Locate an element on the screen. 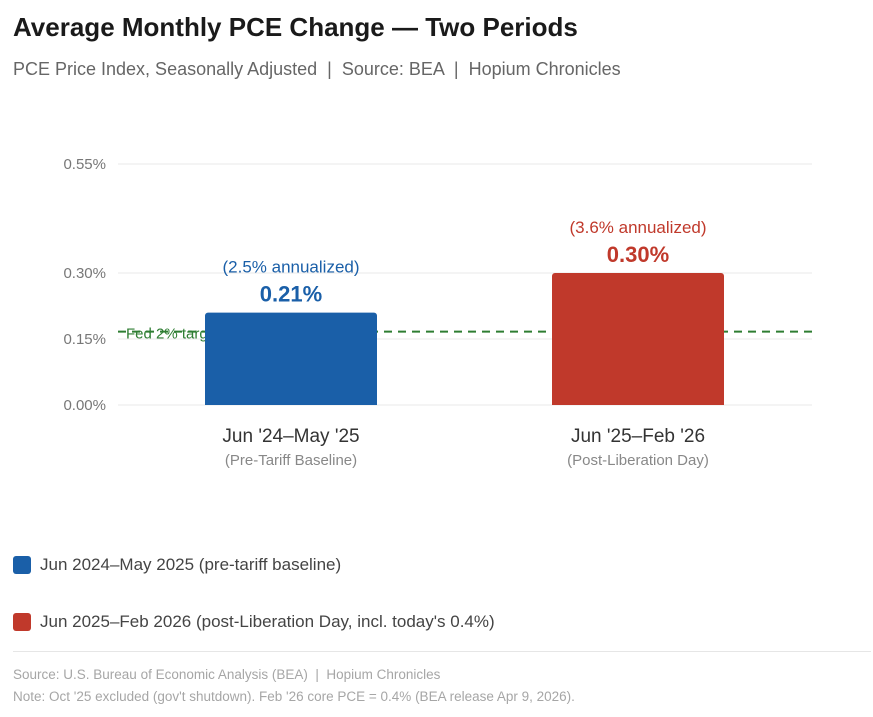 This screenshot has width=873, height=717. chart-title: Average Monthly PCE Change — Two Periods is located at coordinates (295, 27).